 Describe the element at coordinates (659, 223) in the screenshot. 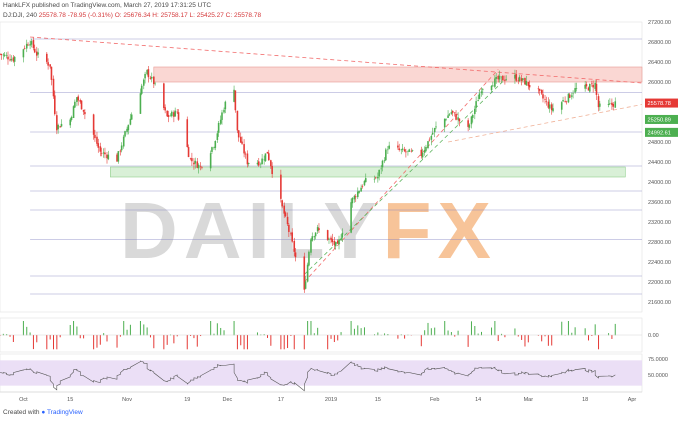

I see `y-tick-label: 23200.00` at that location.